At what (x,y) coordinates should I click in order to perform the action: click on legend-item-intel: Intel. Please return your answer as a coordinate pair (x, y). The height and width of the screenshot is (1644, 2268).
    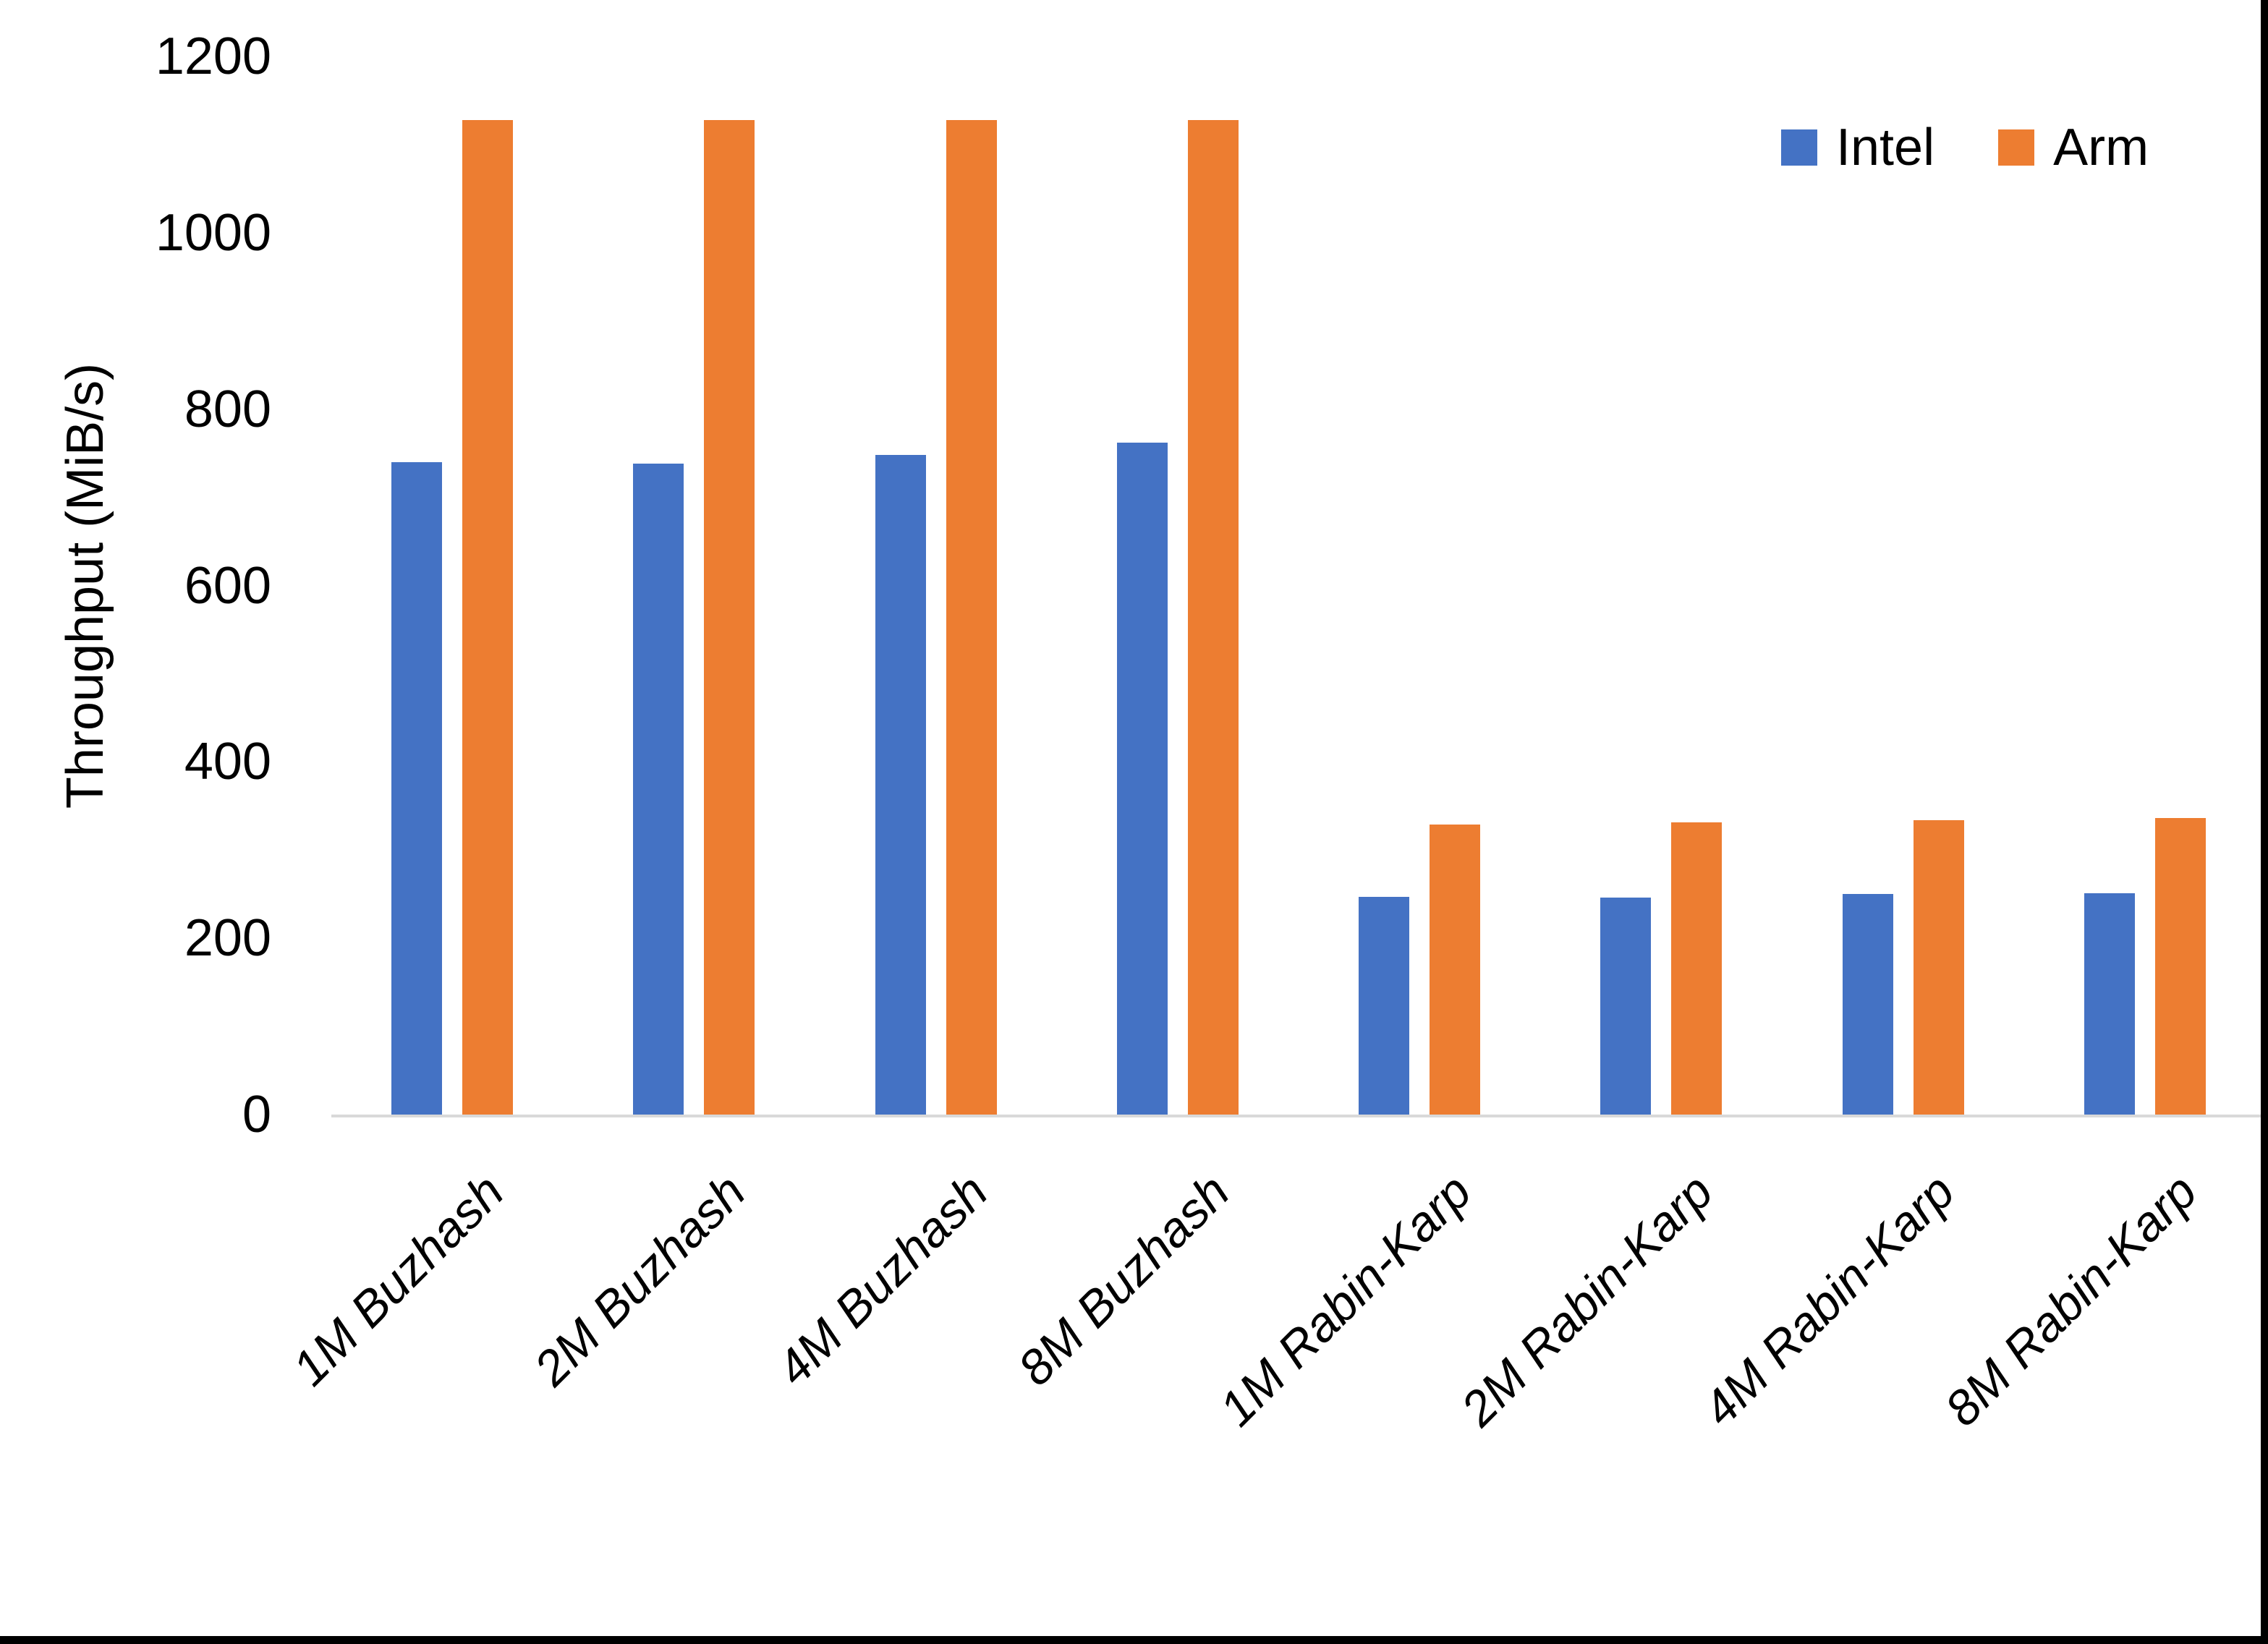
    Looking at the image, I should click on (1858, 148).